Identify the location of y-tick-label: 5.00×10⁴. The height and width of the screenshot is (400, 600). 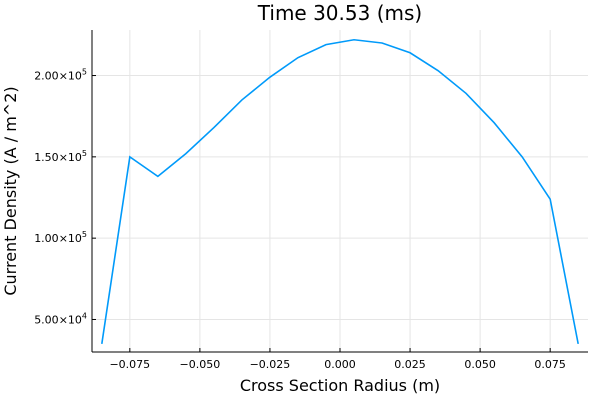
(60, 318).